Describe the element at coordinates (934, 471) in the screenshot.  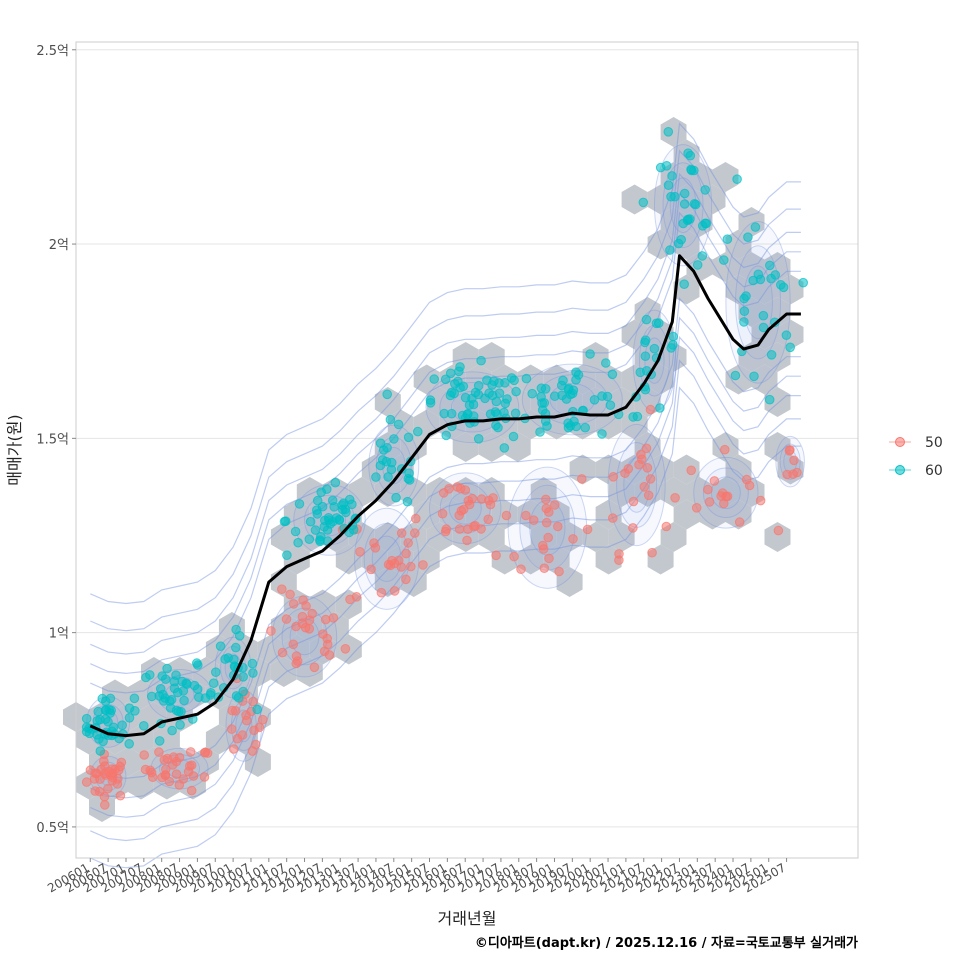
I see `legend-label: 60` at that location.